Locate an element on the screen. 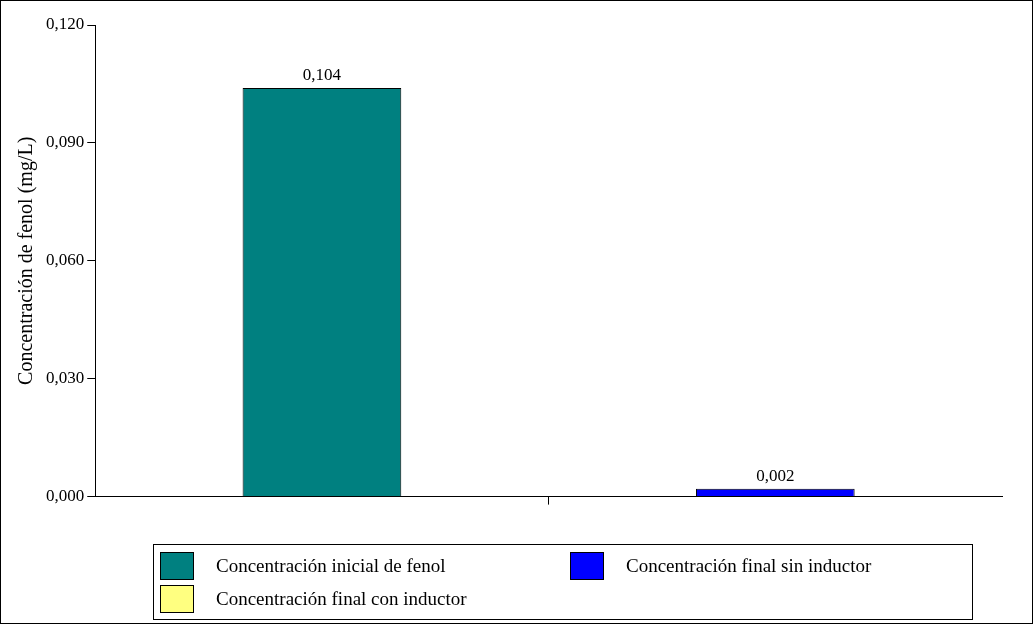 Image resolution: width=1033 pixels, height=624 pixels. data-label: 0,104 is located at coordinates (322, 74).